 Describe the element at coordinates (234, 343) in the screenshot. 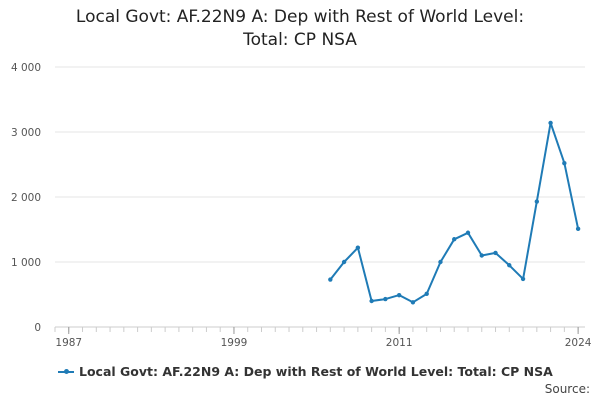

I see `x-tick-label: 1999` at that location.